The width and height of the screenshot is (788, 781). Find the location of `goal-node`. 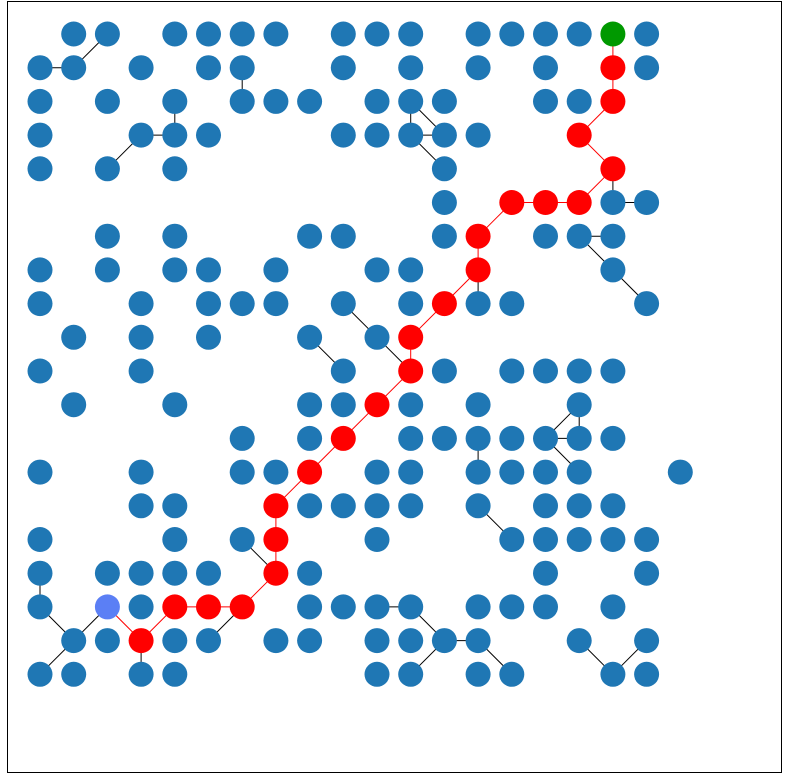

goal-node is located at coordinates (613, 34).